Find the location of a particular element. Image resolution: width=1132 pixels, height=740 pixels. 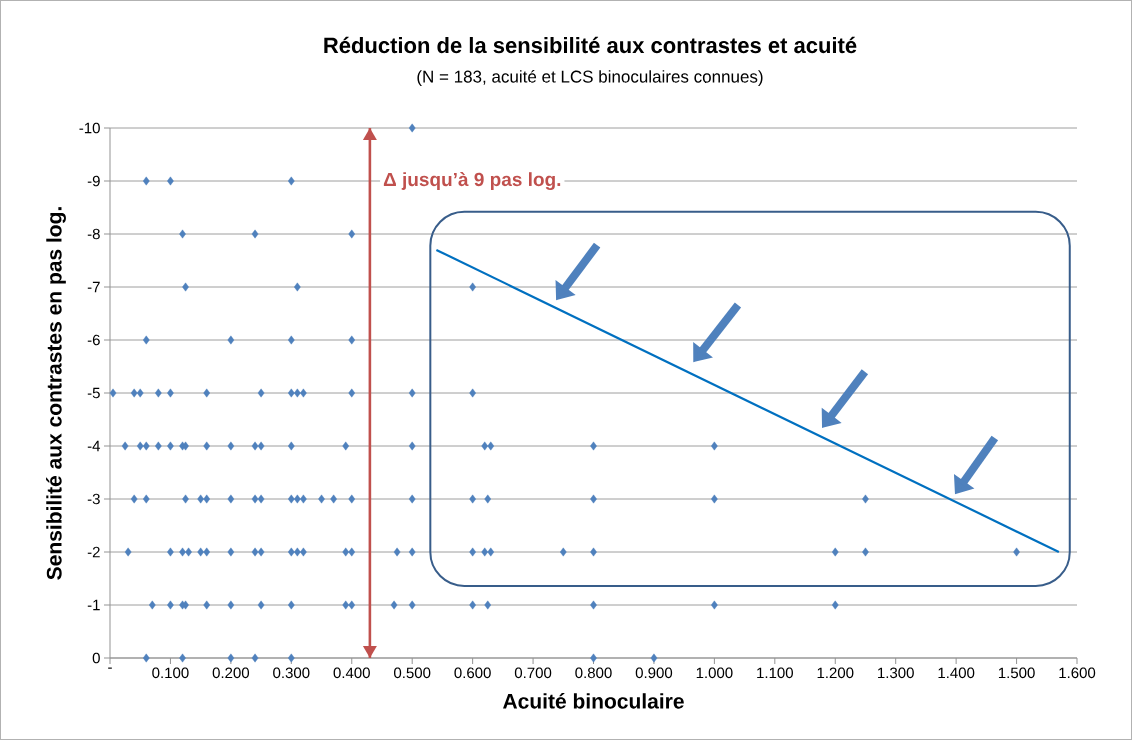

y-tick-label: -2 is located at coordinates (93, 552).